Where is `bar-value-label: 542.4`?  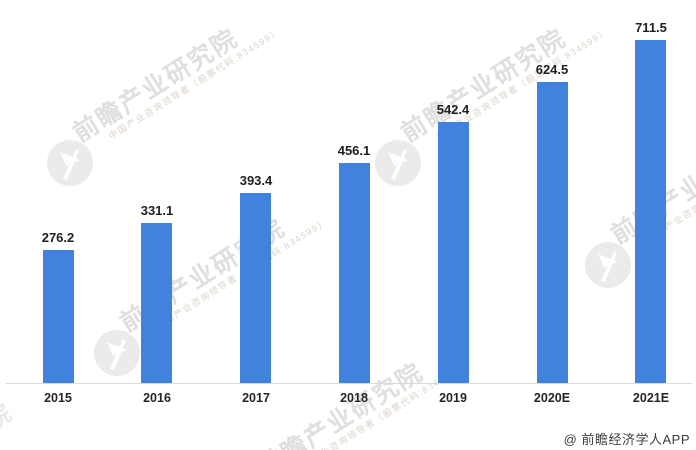 bar-value-label: 542.4 is located at coordinates (453, 109).